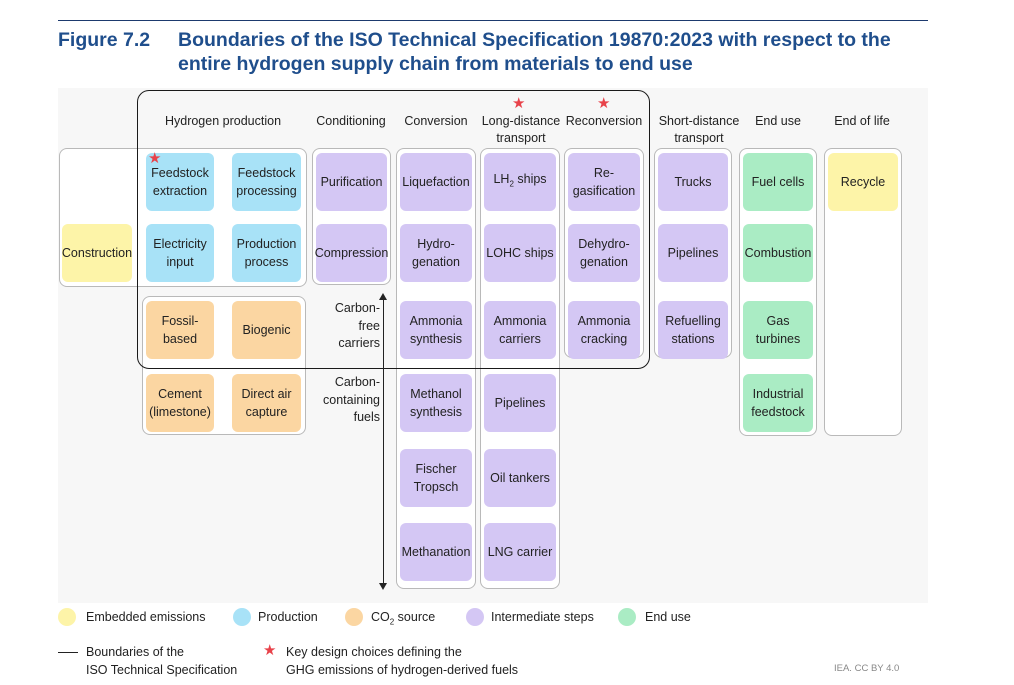 The image size is (1014, 685). Describe the element at coordinates (867, 668) in the screenshot. I see `credit-text: IEA. CC BY 4.0` at that location.